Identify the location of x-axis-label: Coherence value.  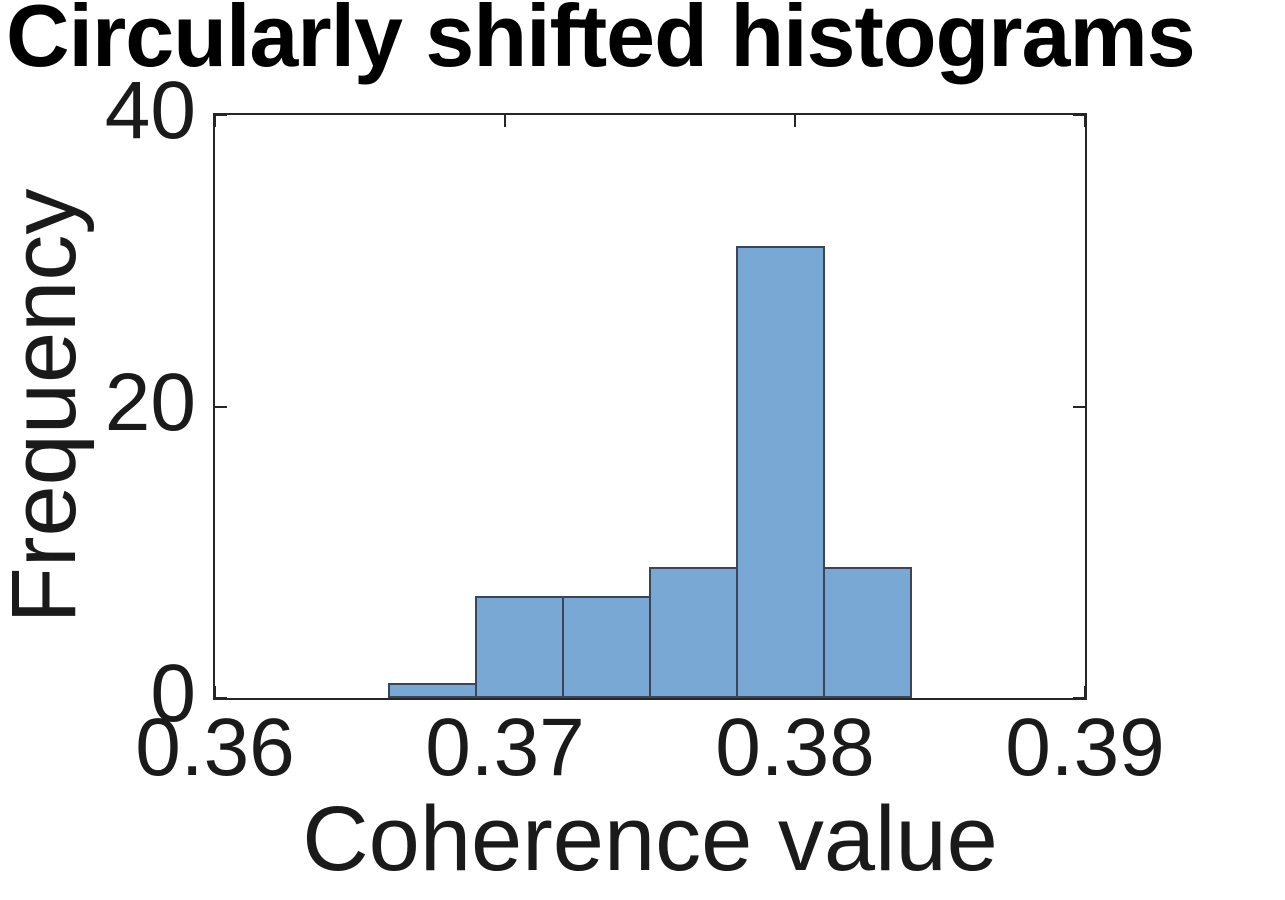
(650, 839).